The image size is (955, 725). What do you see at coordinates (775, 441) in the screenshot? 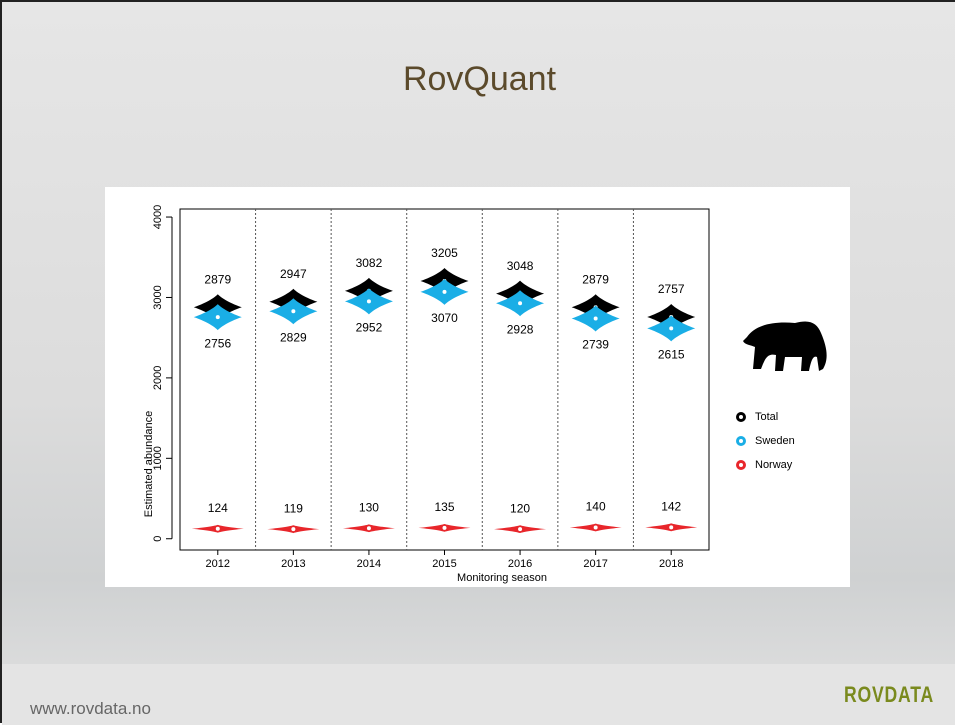
I see `legend-label: Sweden` at bounding box center [775, 441].